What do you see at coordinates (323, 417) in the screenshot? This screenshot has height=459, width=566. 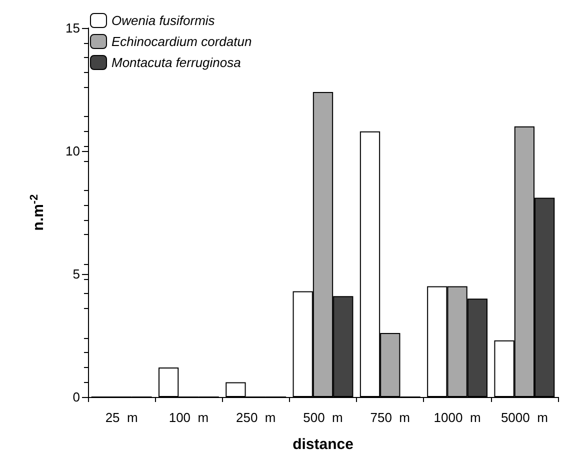 I see `x-tick-label: 500 m` at bounding box center [323, 417].